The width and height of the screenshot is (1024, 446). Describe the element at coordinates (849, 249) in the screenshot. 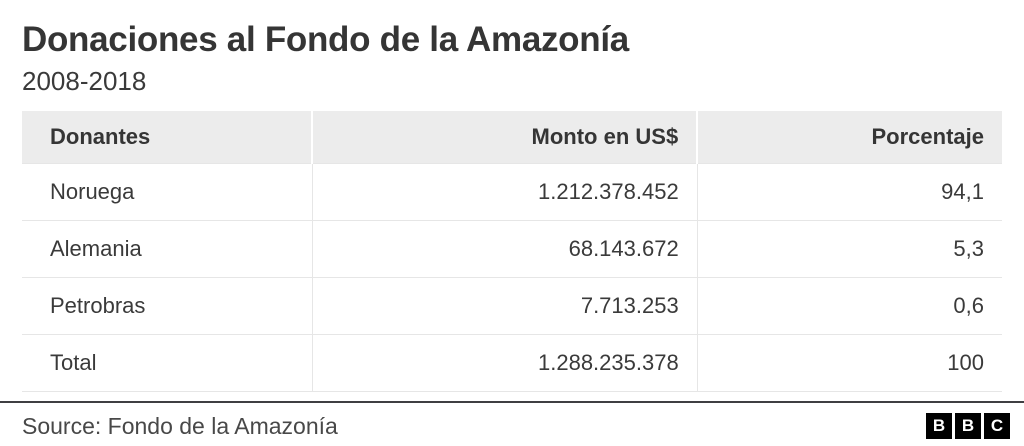

I see `donor-percentage: 5,3` at that location.